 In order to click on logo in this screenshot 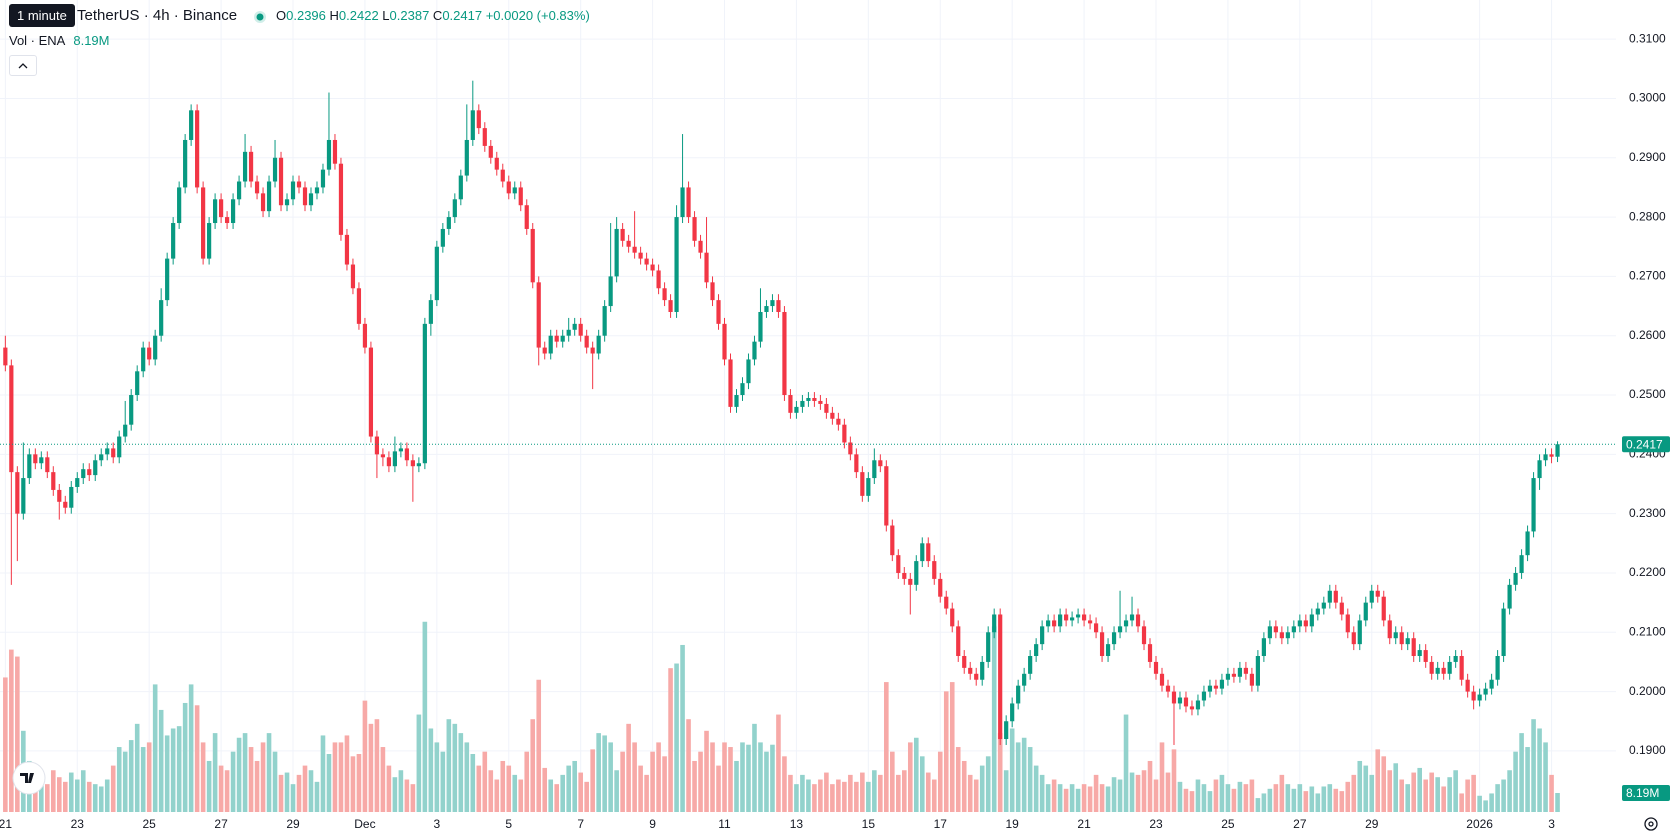, I will do `click(29, 778)`.